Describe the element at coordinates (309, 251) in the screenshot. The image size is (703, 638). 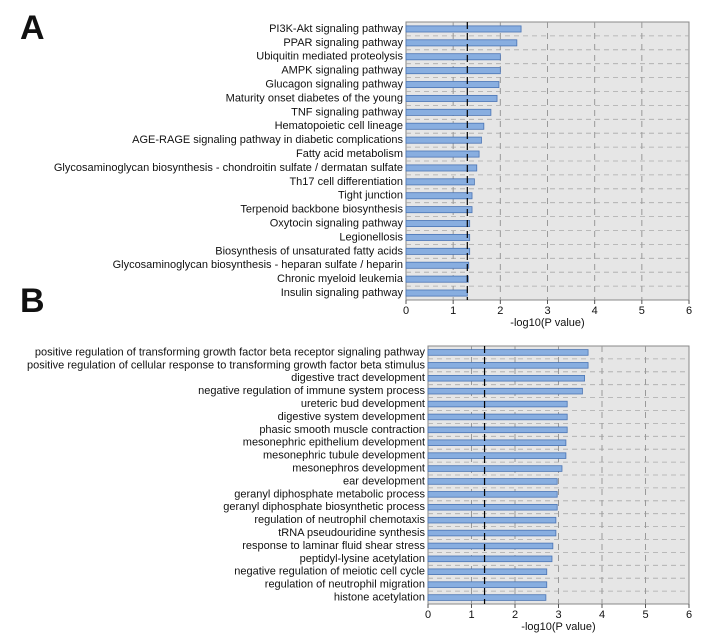
I see `y-tick-label: Biosynthesis of unsaturated fatty acids` at that location.